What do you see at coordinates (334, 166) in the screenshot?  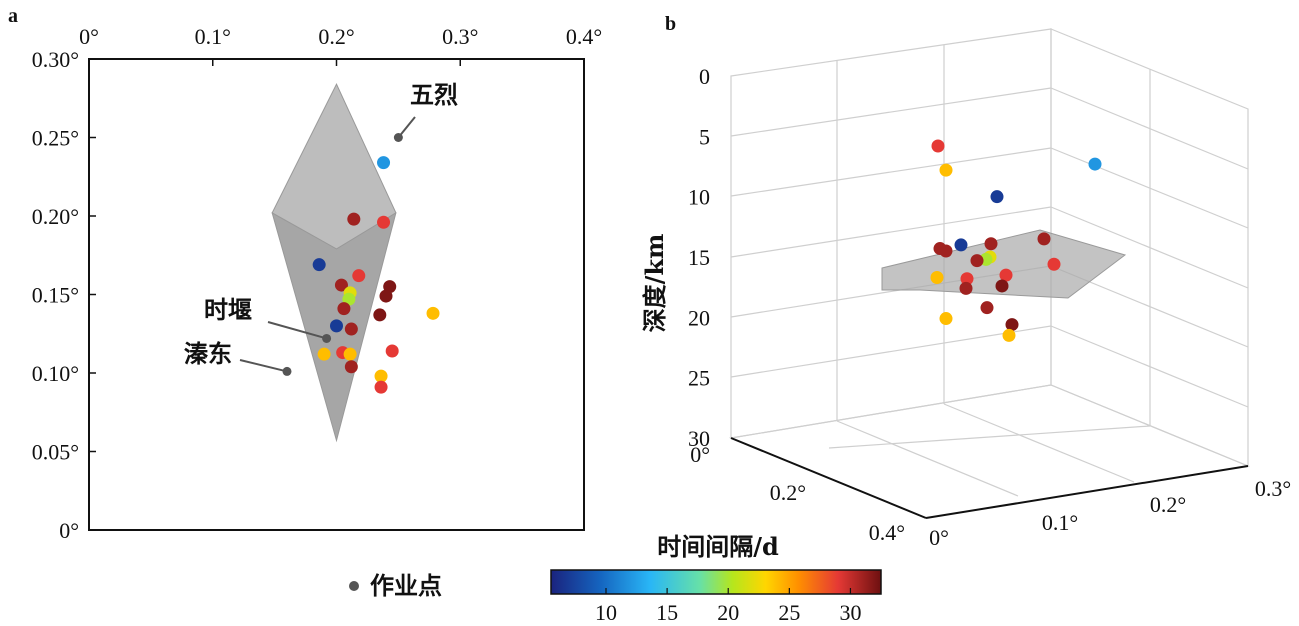 I see `hull-upper` at bounding box center [334, 166].